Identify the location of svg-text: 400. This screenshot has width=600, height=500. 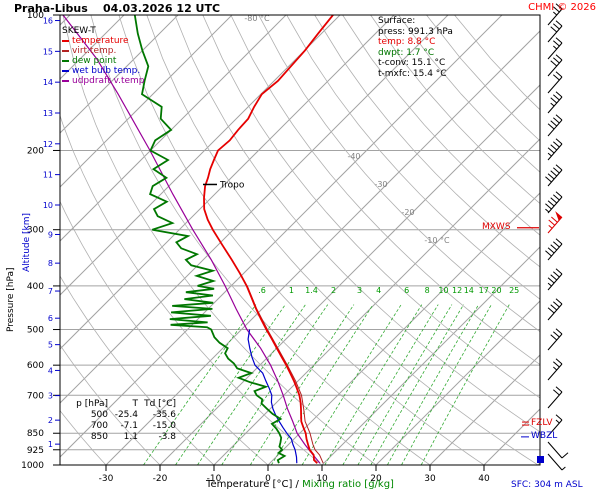
(35, 287).